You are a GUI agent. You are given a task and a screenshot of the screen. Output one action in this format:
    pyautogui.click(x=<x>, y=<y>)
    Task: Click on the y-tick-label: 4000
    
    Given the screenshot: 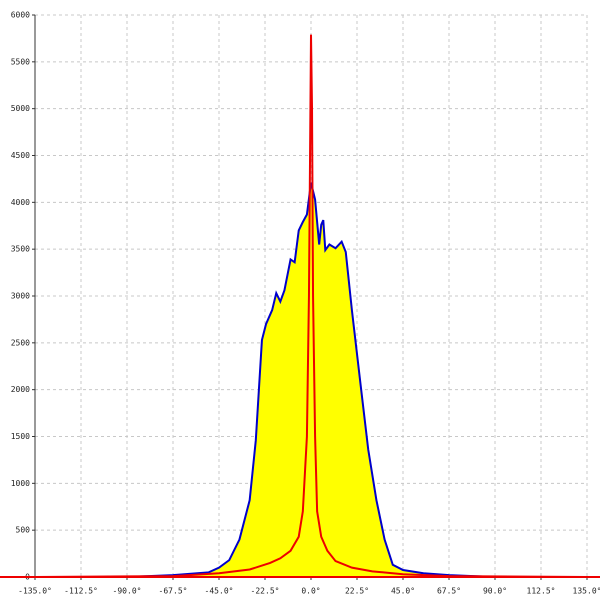 What is the action you would take?
    pyautogui.click(x=20, y=202)
    